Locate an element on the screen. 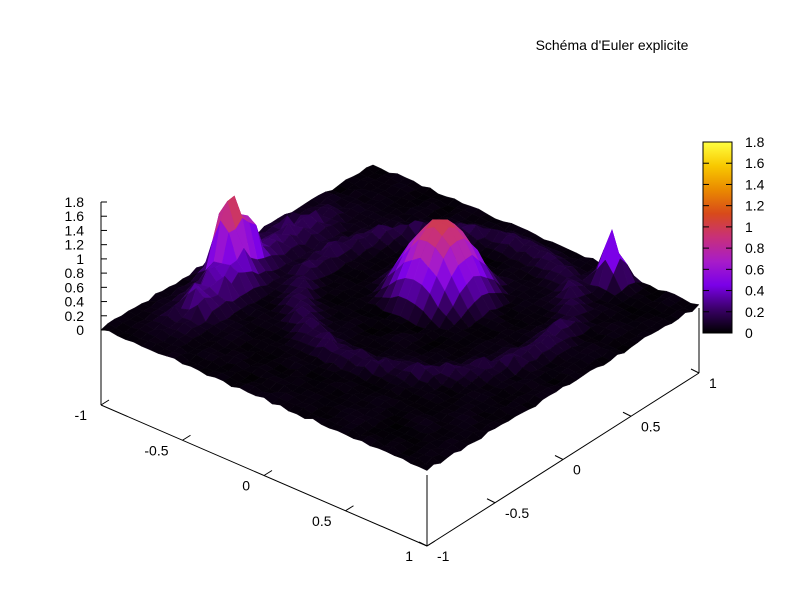 This screenshot has height=600, width=800. colorbar is located at coordinates (717, 237).